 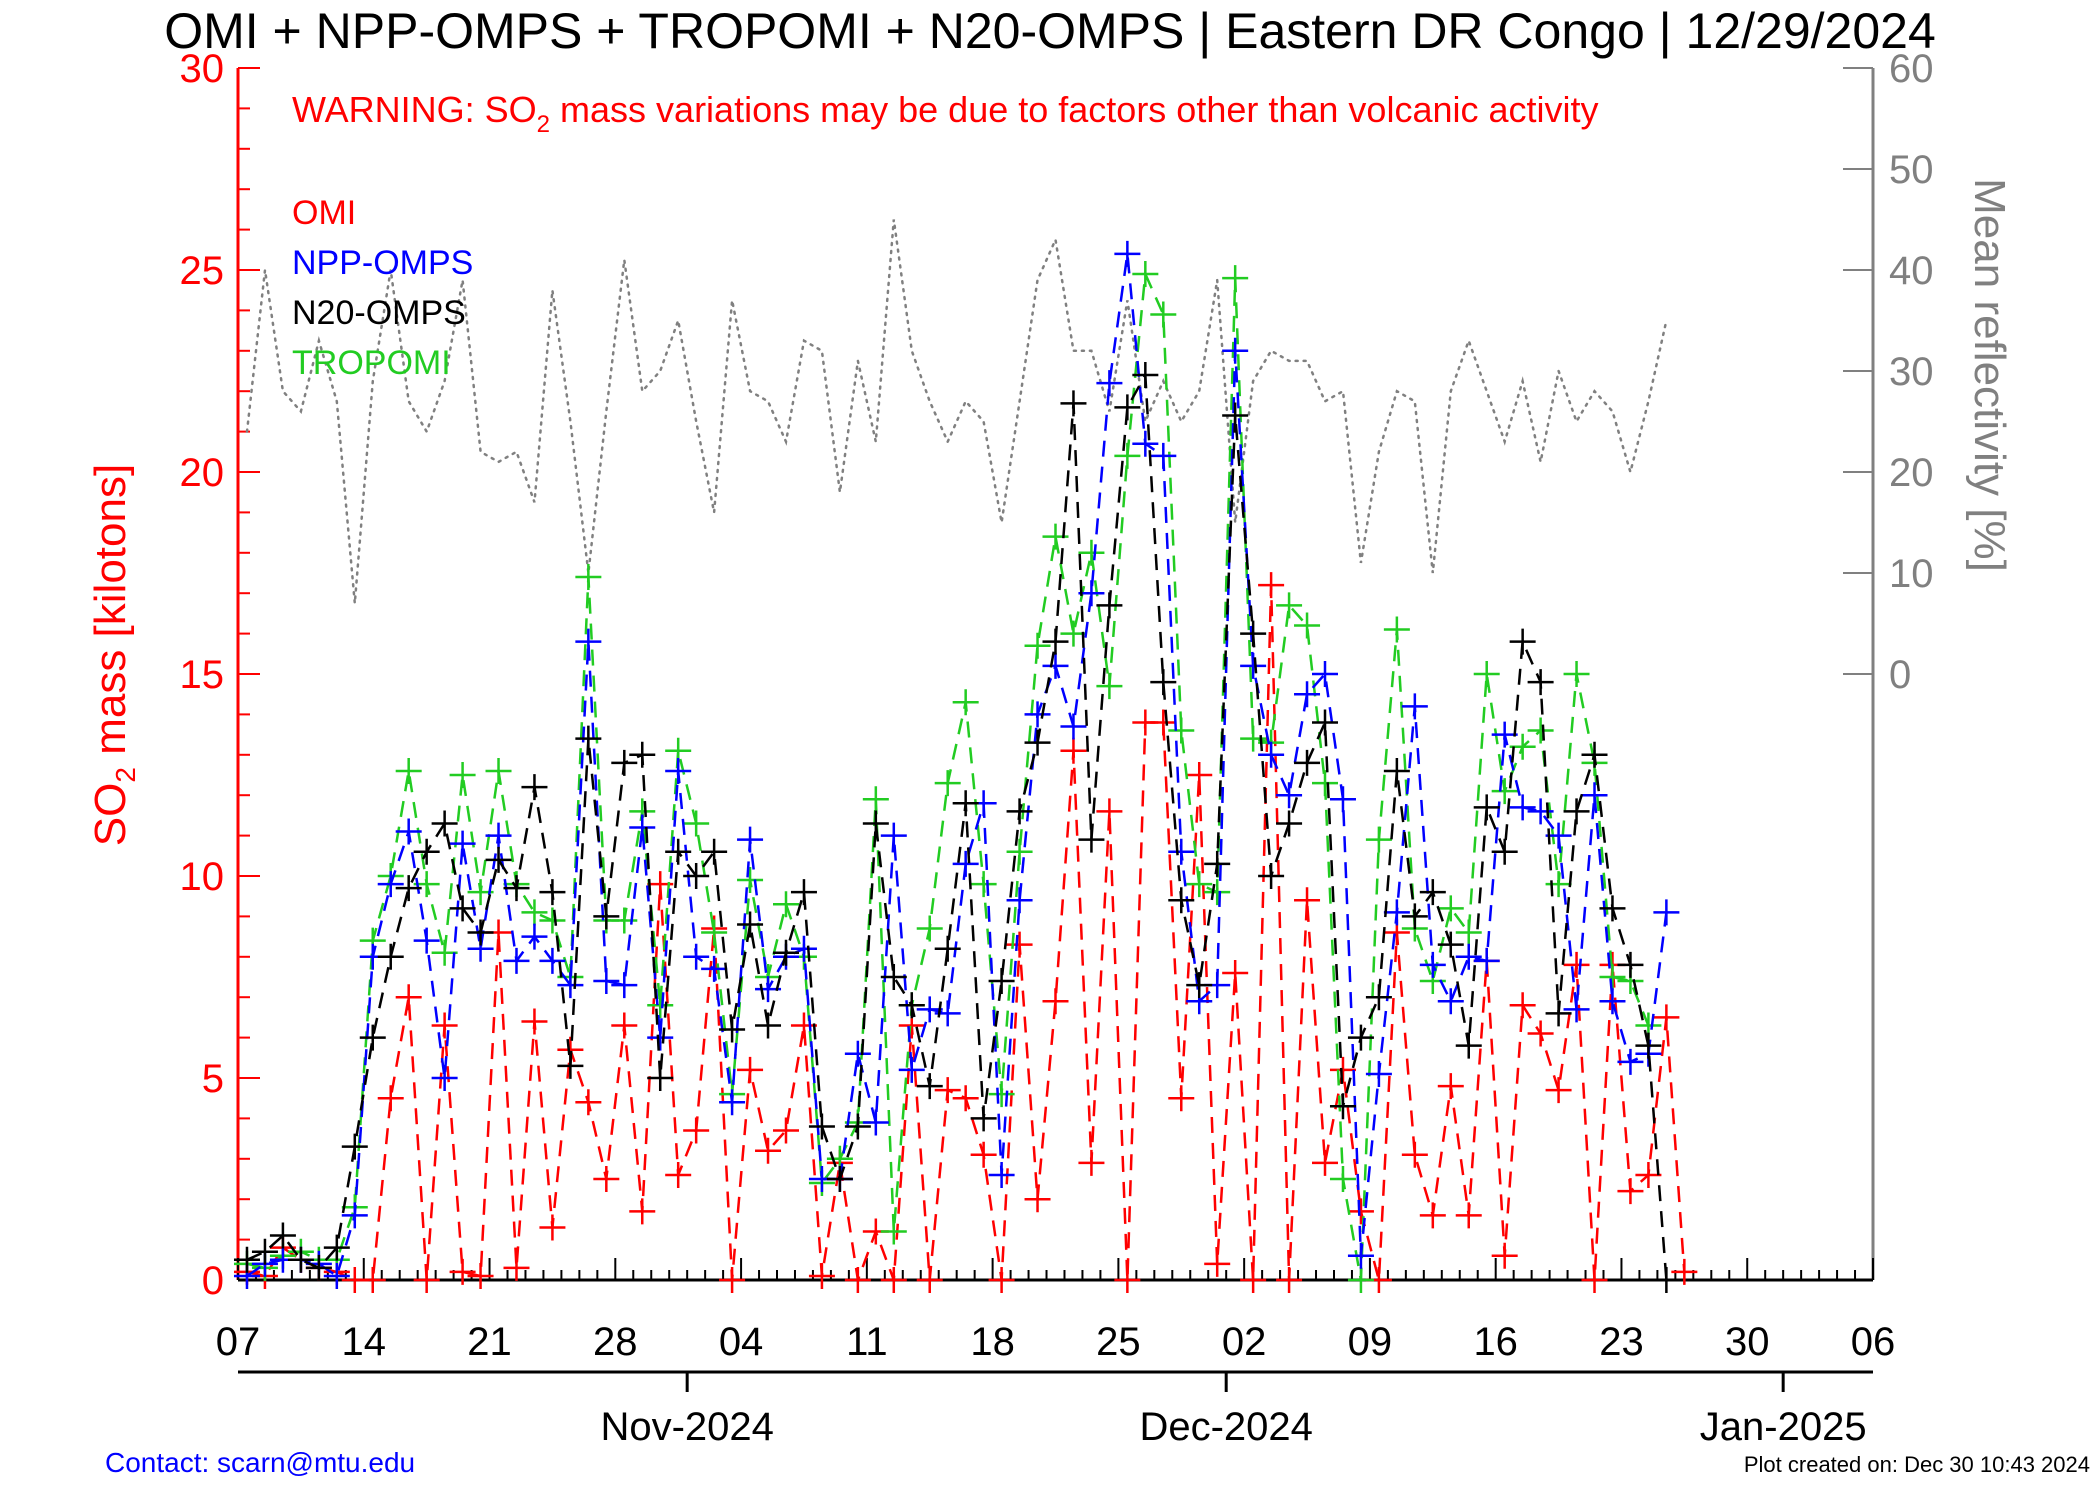 What do you see at coordinates (113, 655) in the screenshot?
I see `svg-text: SO2 mass [kilotons]` at bounding box center [113, 655].